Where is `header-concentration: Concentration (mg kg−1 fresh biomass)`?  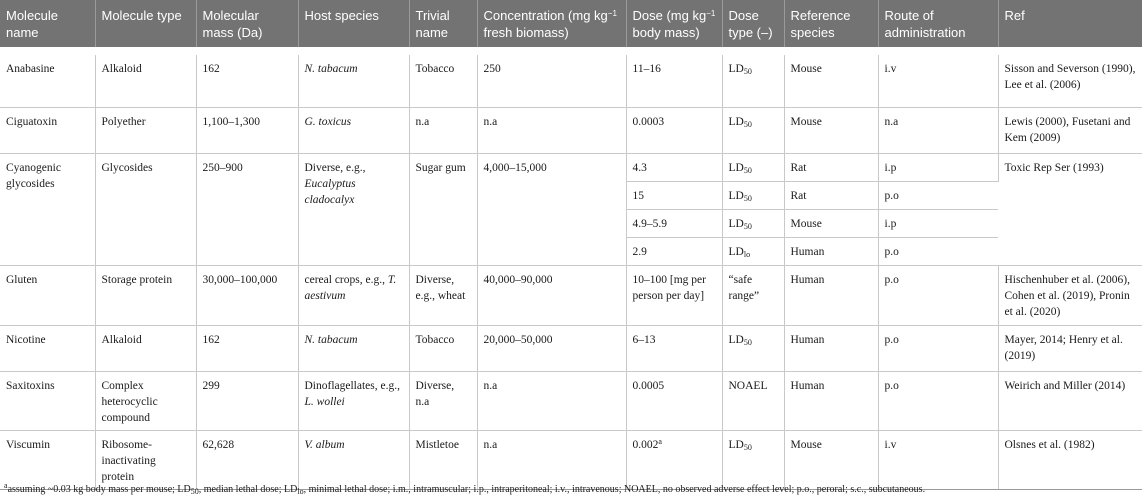
header-concentration: Concentration (mg kg−1 fresh biomass) is located at coordinates (552, 23).